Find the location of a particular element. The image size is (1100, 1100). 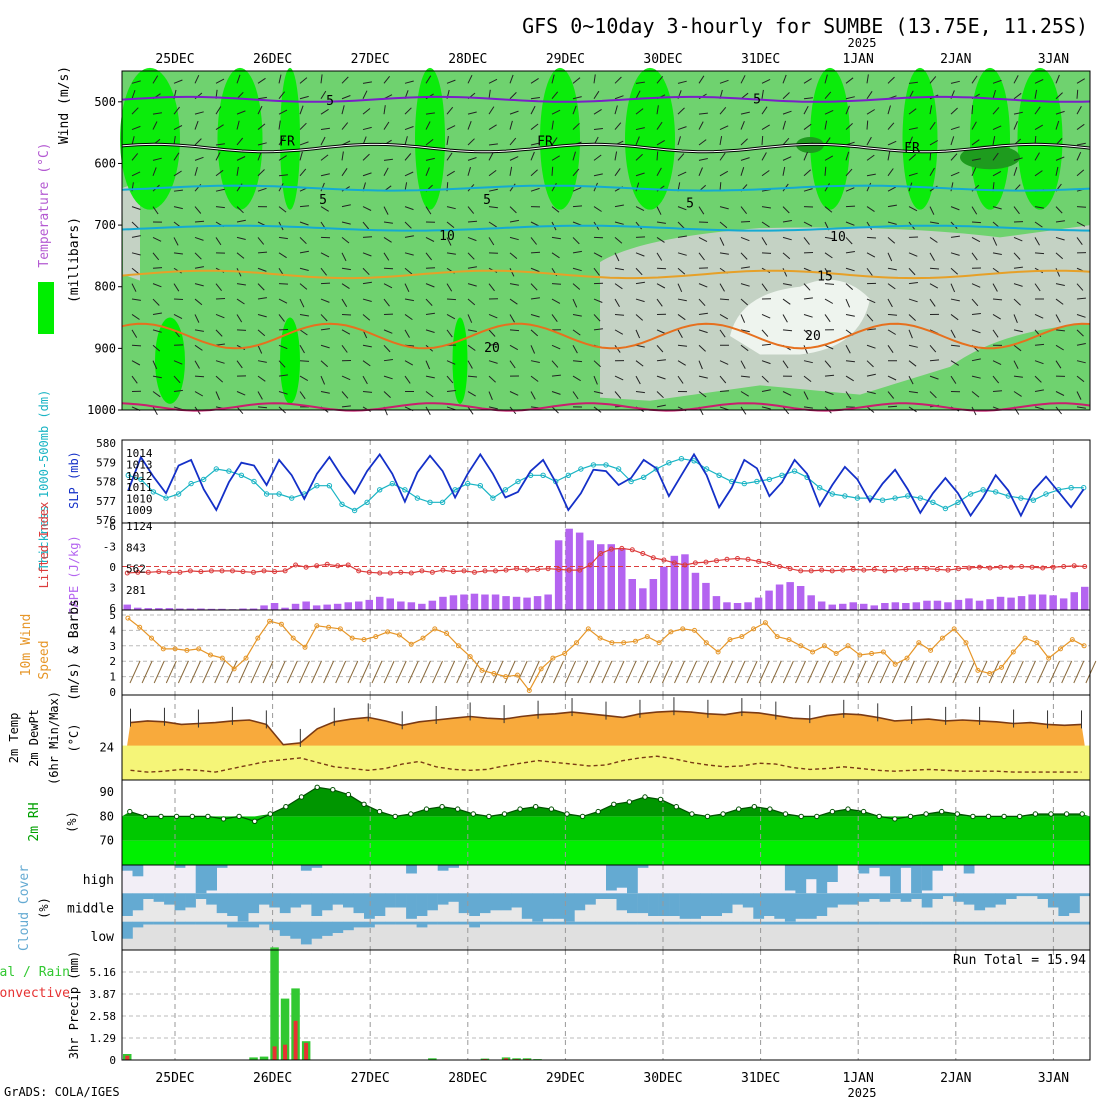

x-label-bottom: 25DEC is located at coordinates (174, 1078).